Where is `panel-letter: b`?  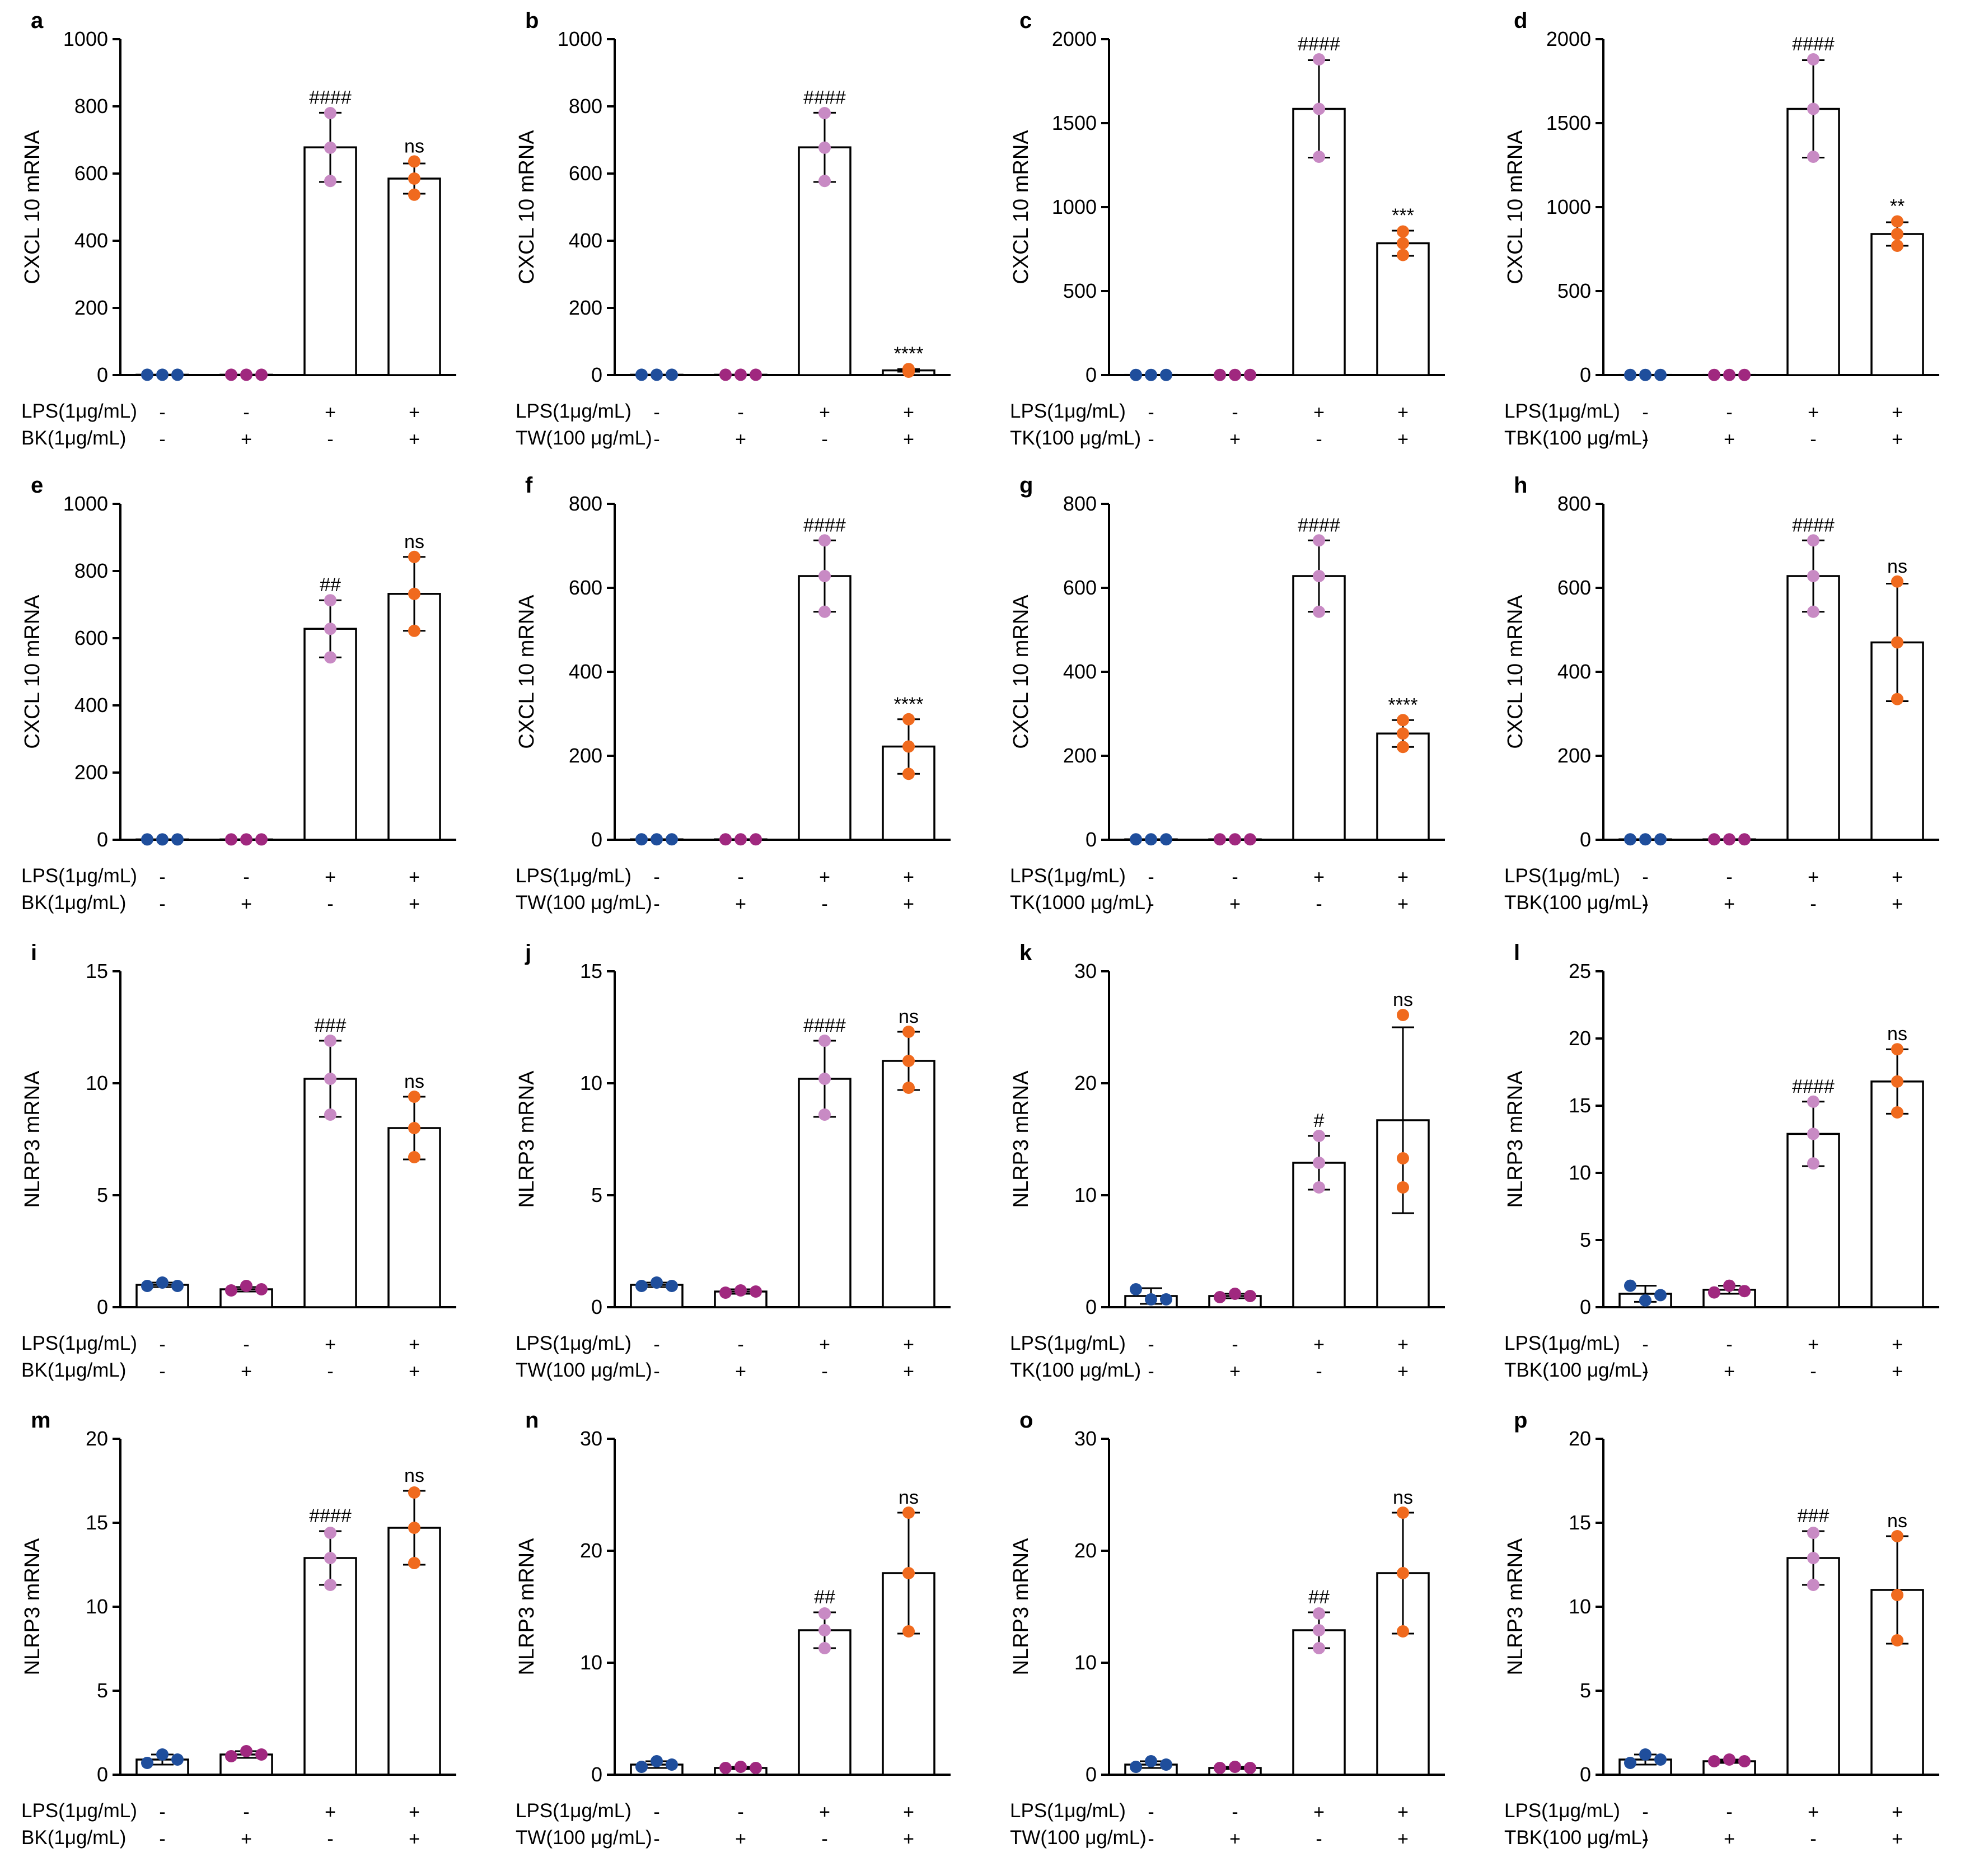 panel-letter: b is located at coordinates (532, 20).